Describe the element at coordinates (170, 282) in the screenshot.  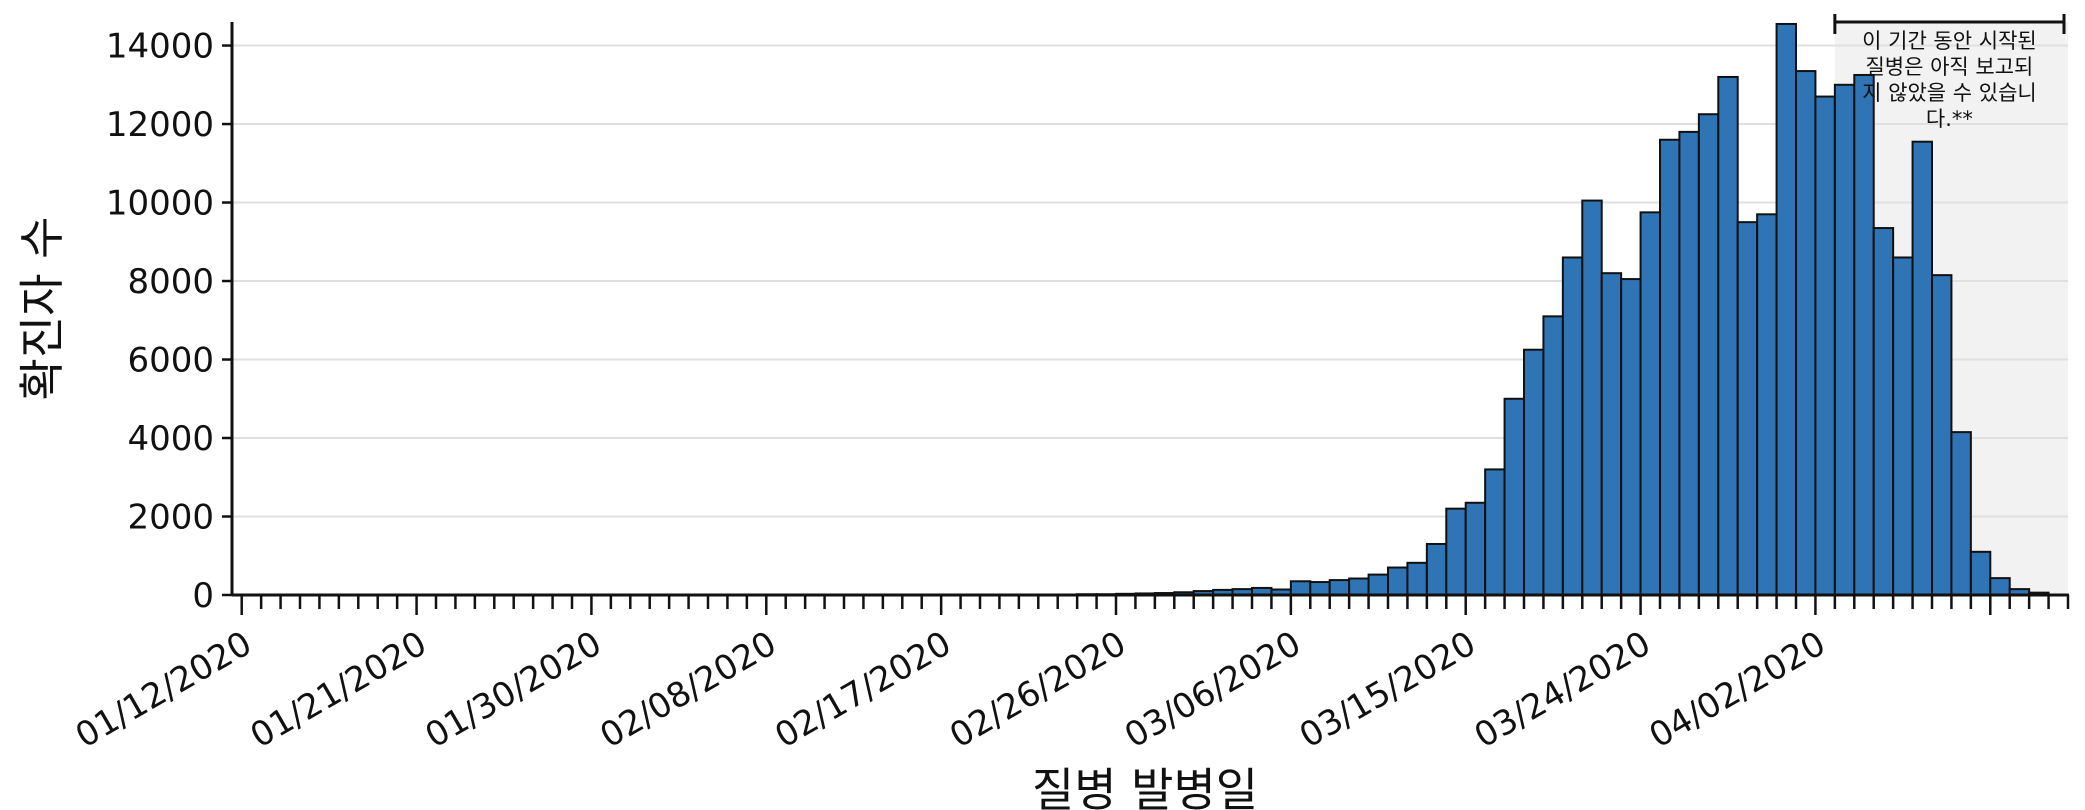
I see `y-tick-label: 8000` at that location.